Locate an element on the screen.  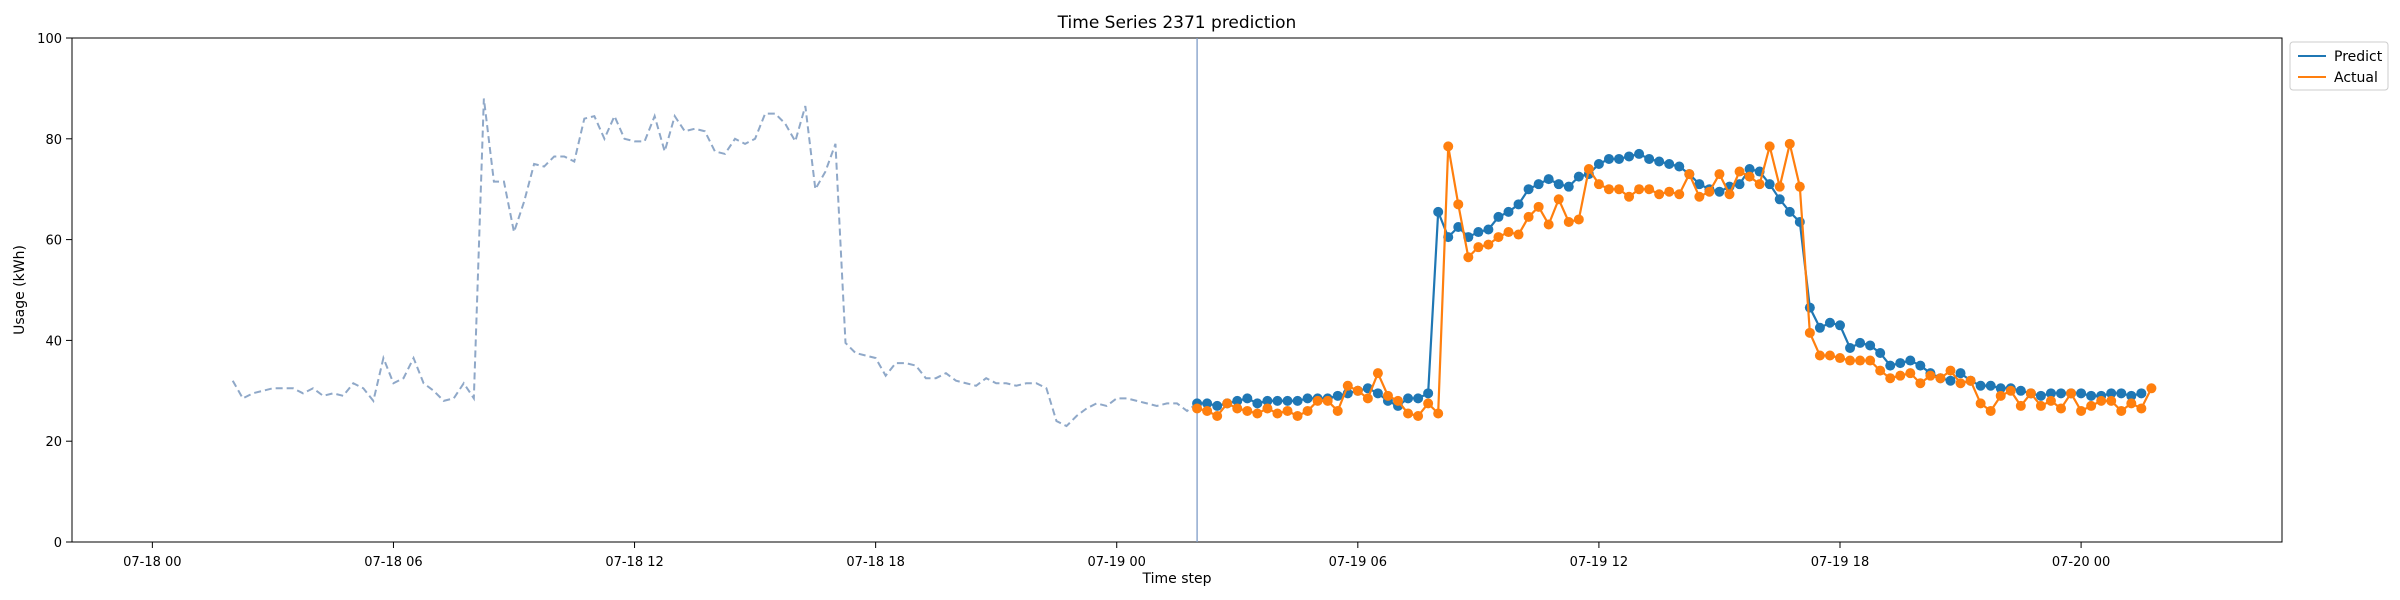
y-tick-label: 60 is located at coordinates (53, 241).